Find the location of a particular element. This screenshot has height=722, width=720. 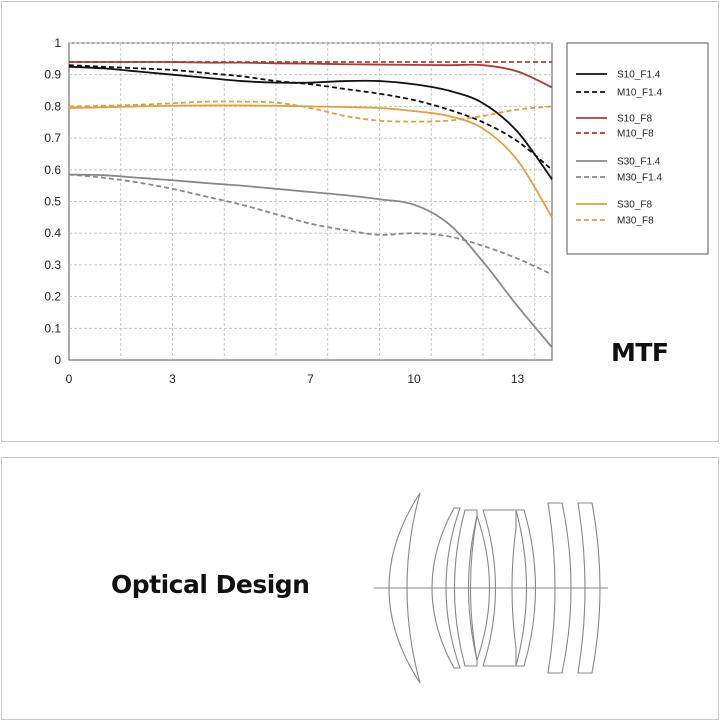

y-tick-label: 0.7 is located at coordinates (52, 138).